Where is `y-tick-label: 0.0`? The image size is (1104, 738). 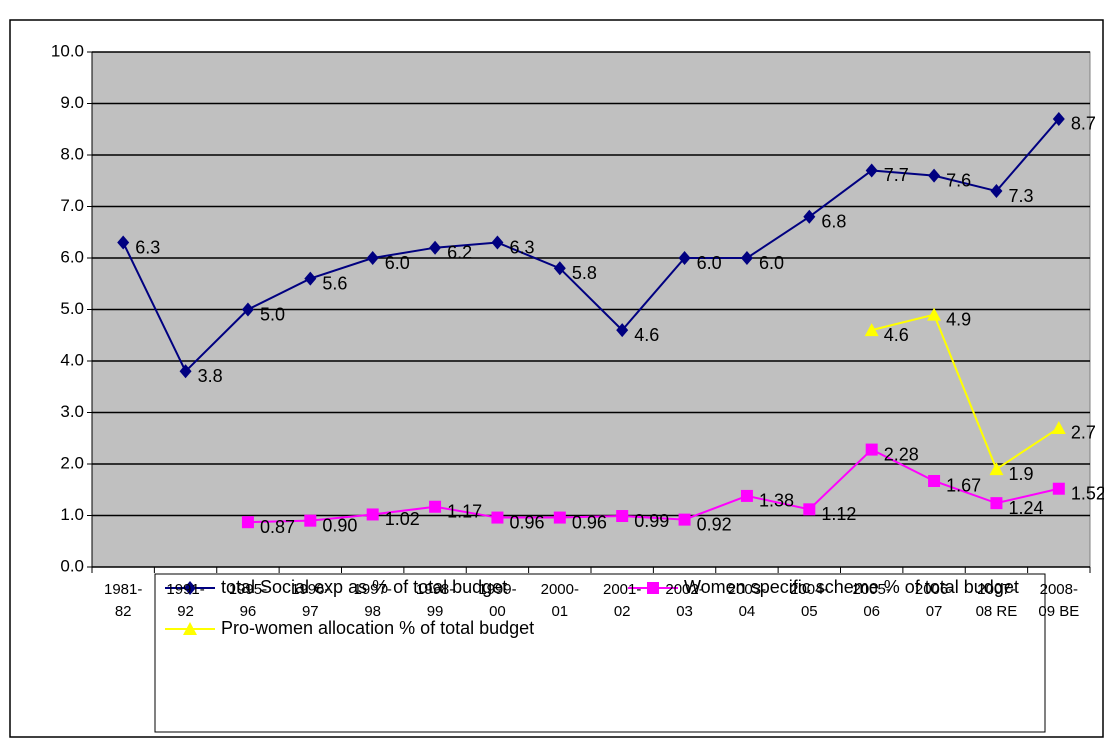
y-tick-label: 0.0 is located at coordinates (72, 565).